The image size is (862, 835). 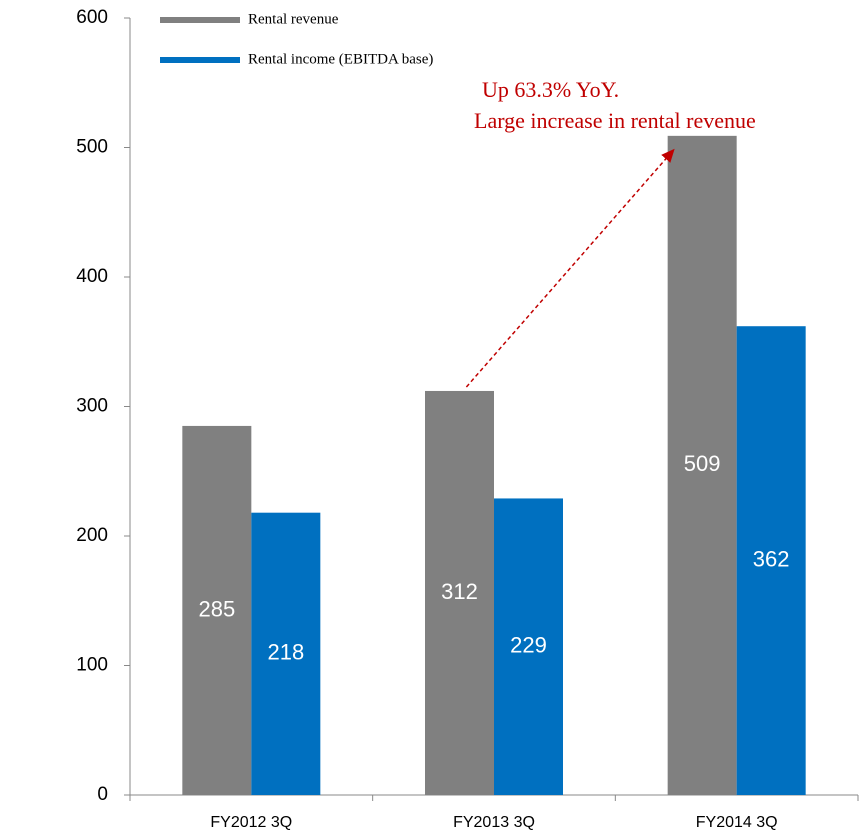 I want to click on data-label: 362, so click(x=771, y=558).